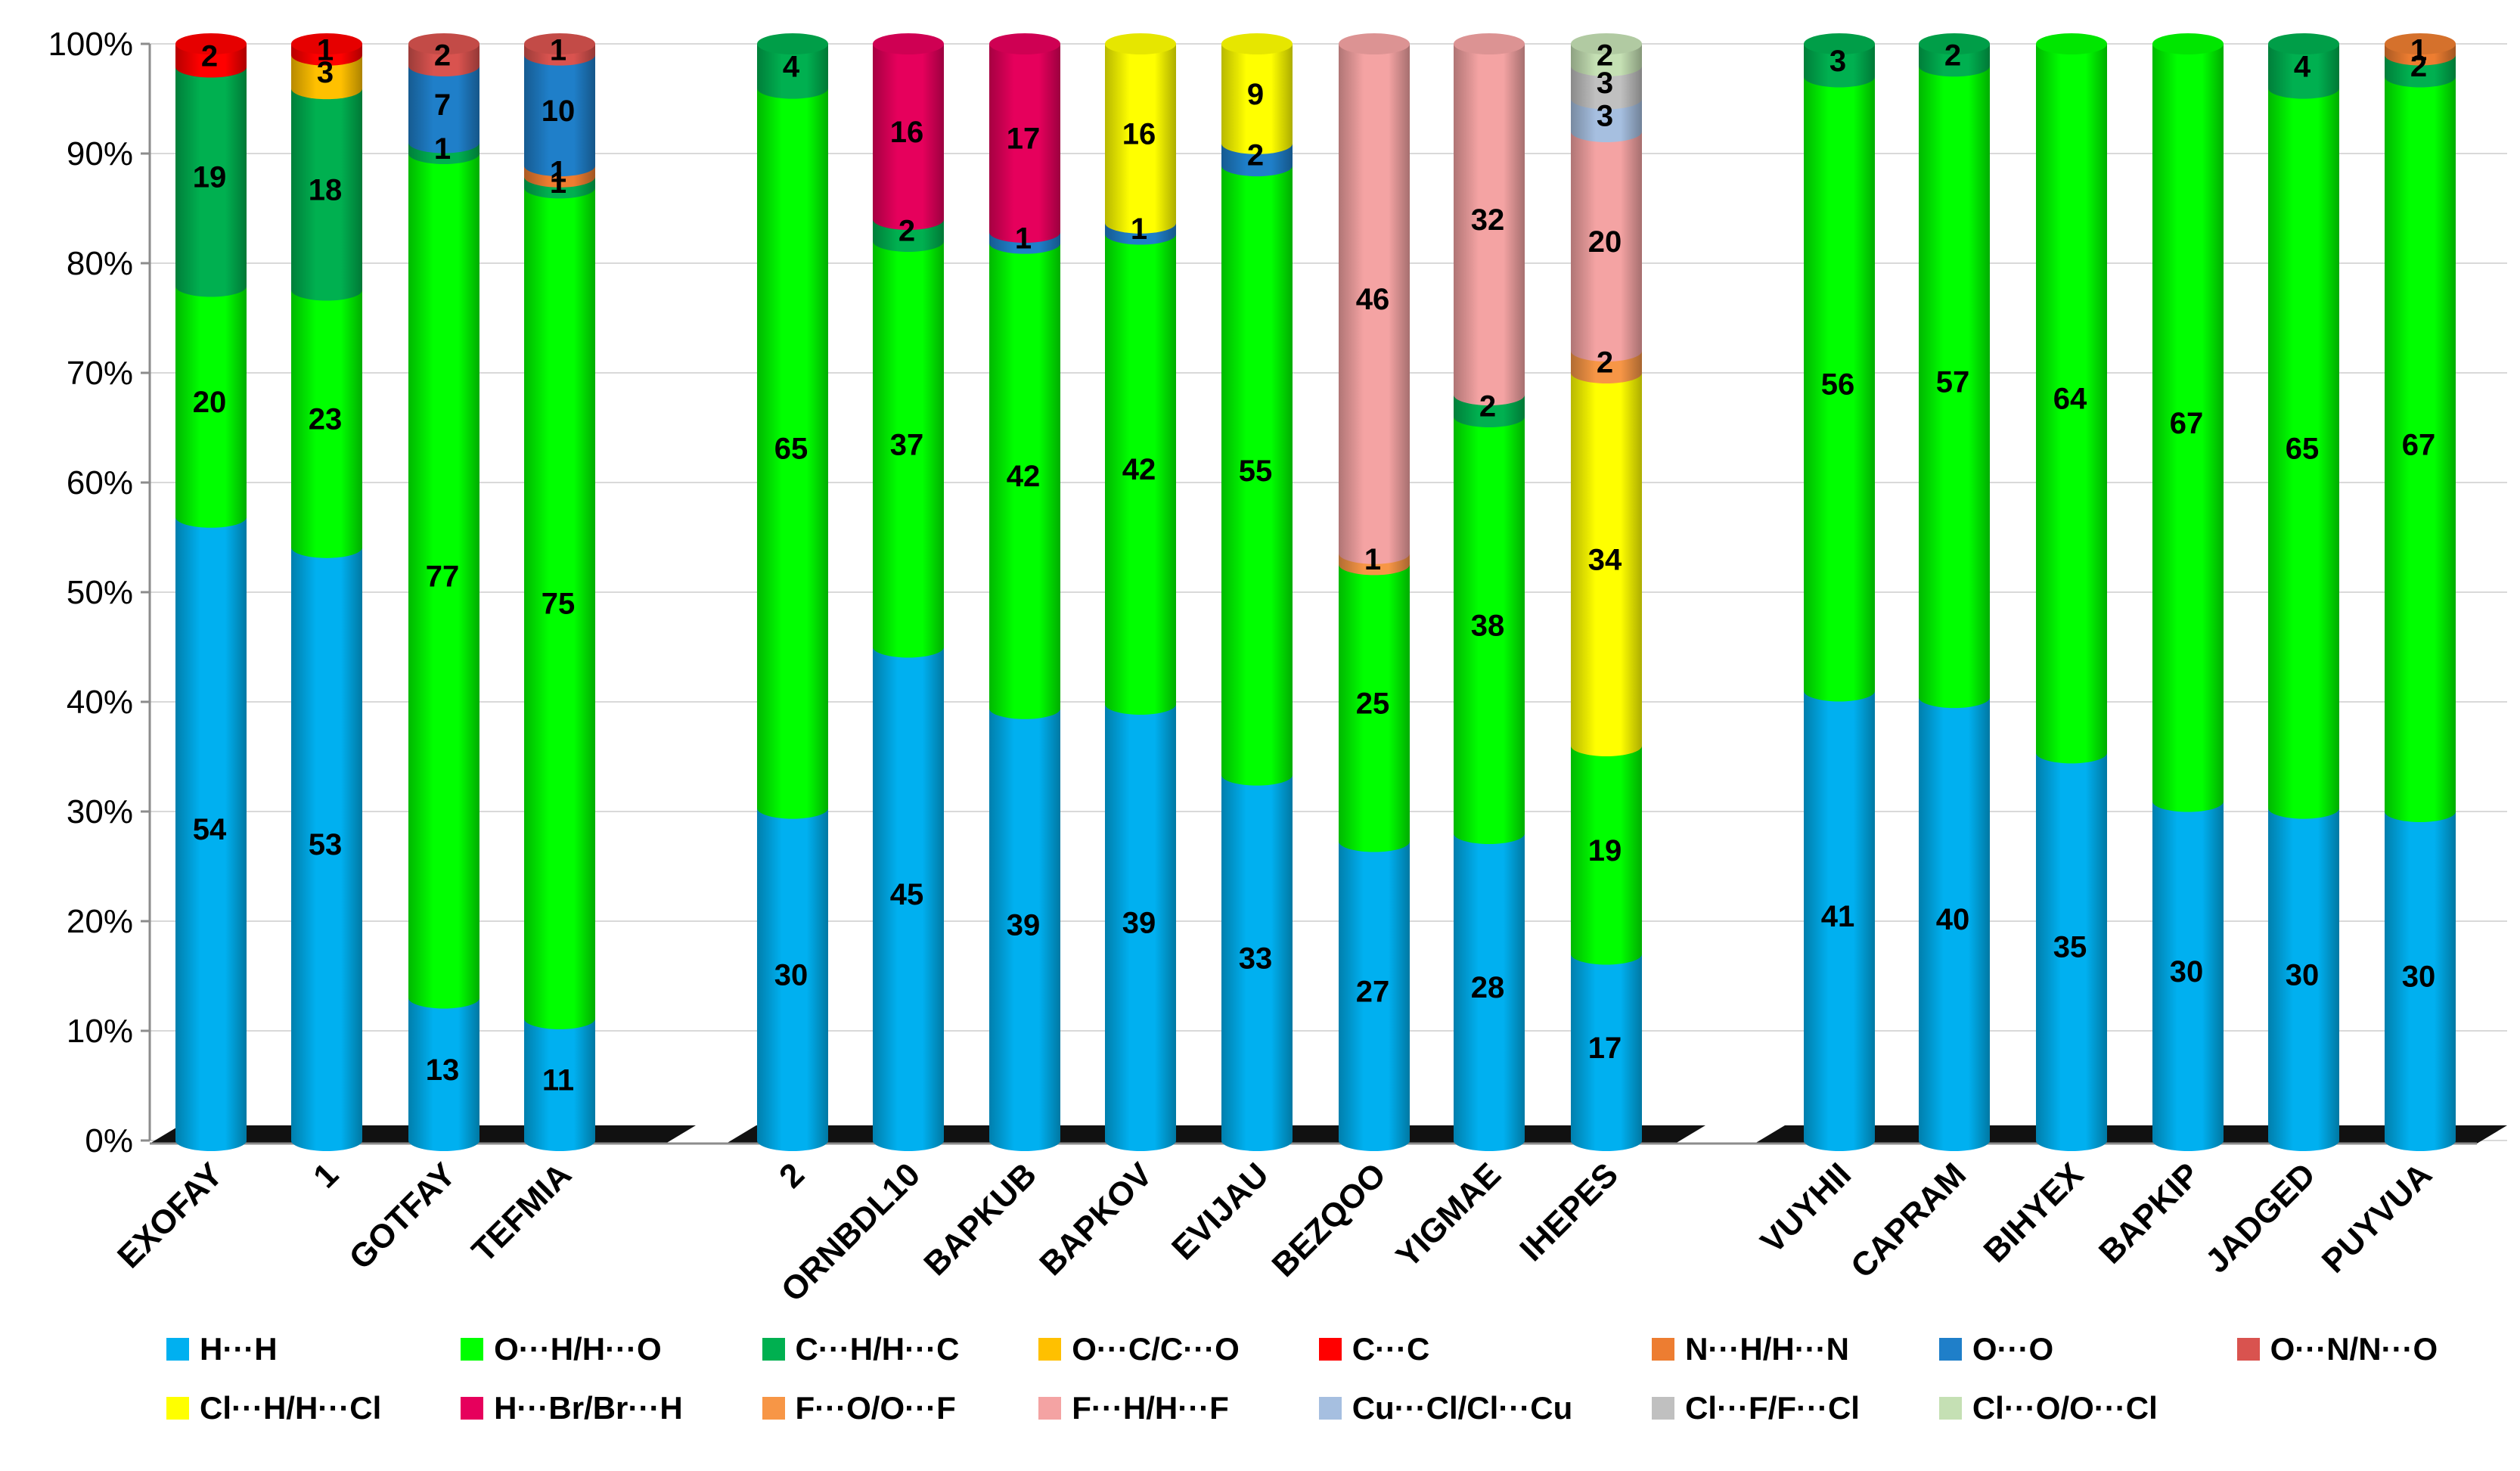  I want to click on data-label: 23, so click(326, 419).